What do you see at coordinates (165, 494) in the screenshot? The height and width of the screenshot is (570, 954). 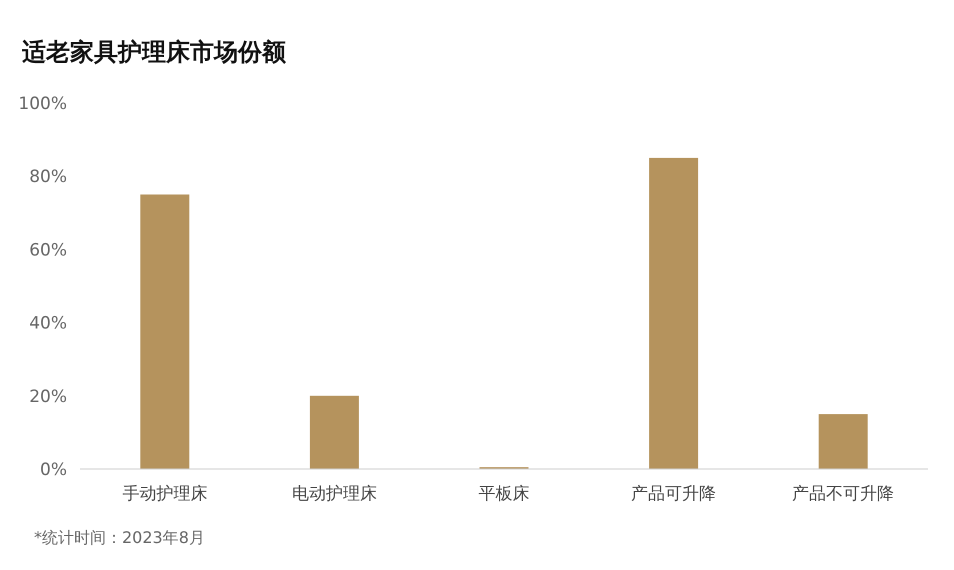 I see `x-tick-label: 手动护理床` at bounding box center [165, 494].